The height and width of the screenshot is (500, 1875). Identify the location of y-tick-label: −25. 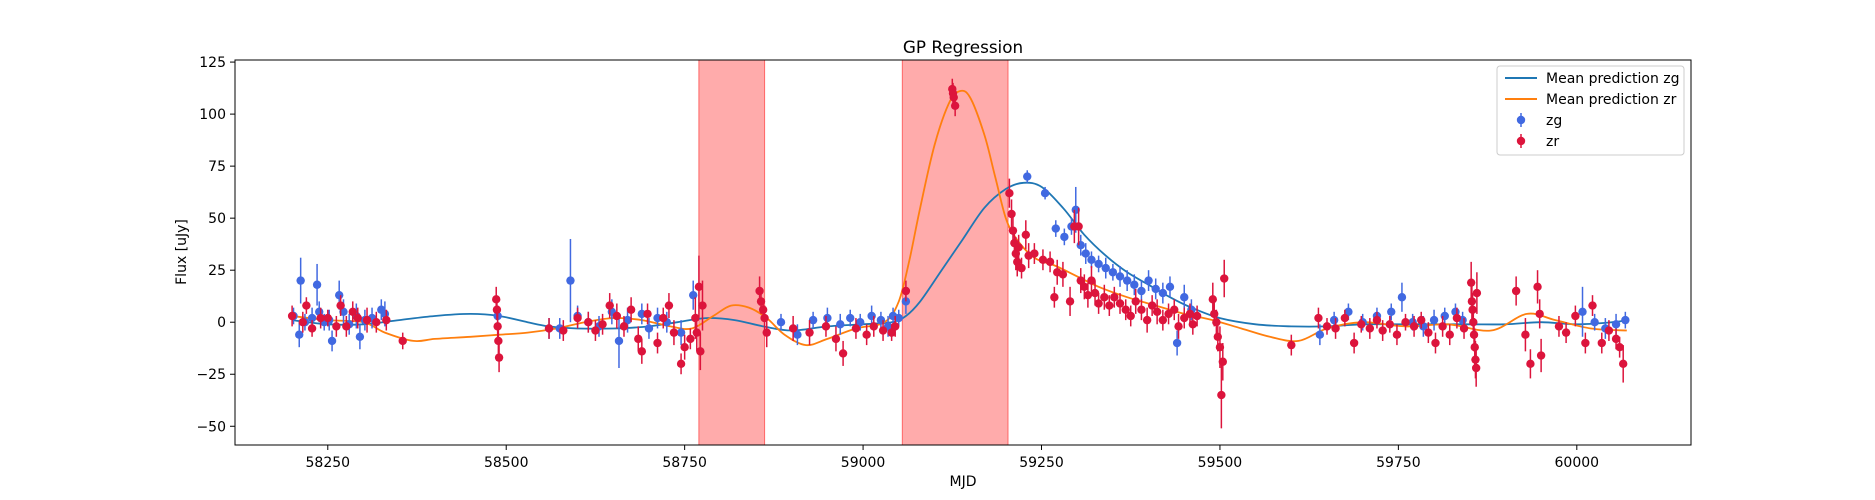
(211, 375).